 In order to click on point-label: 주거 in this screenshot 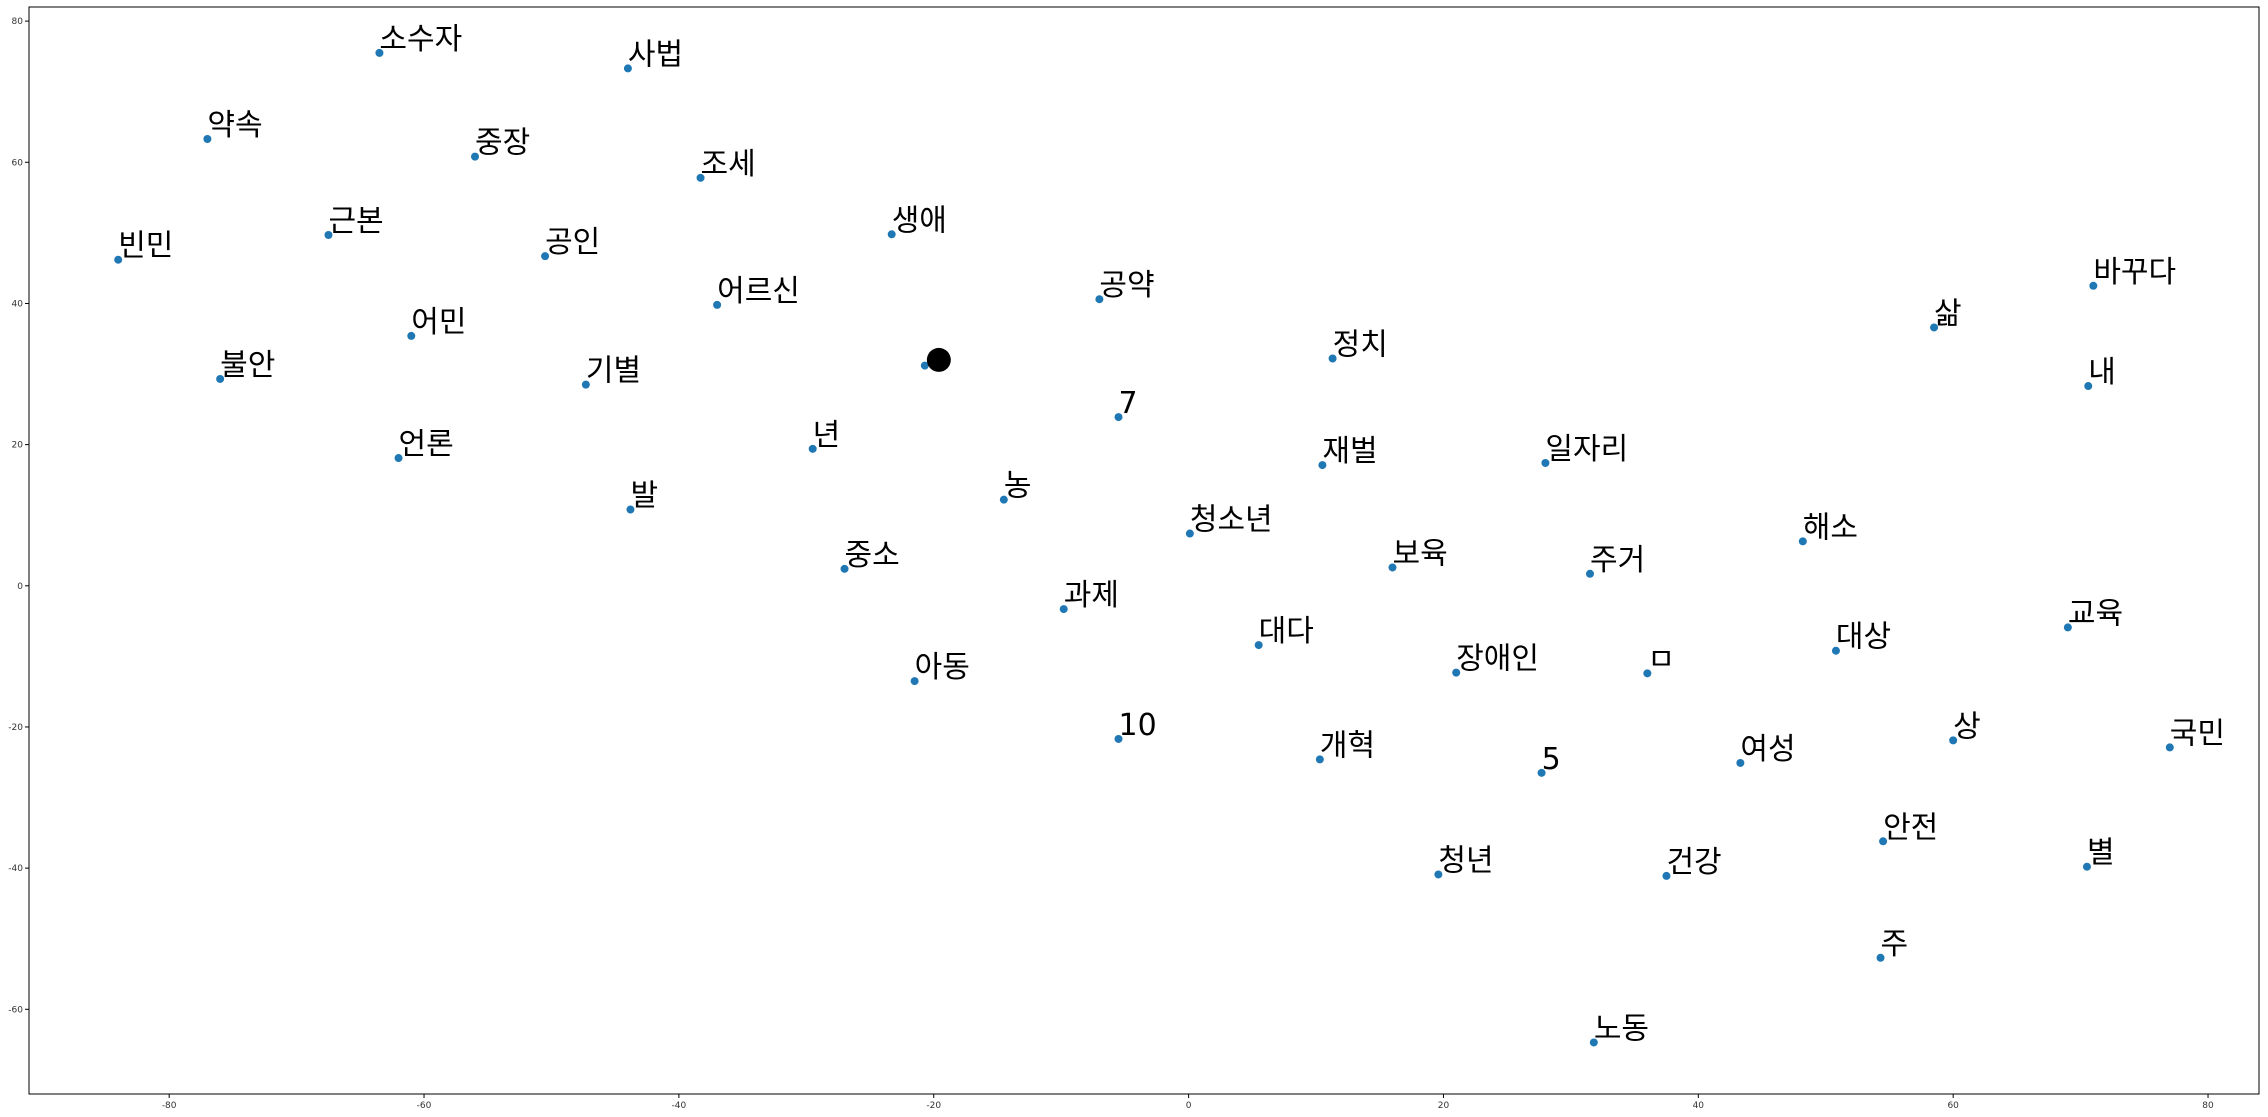, I will do `click(1617, 560)`.